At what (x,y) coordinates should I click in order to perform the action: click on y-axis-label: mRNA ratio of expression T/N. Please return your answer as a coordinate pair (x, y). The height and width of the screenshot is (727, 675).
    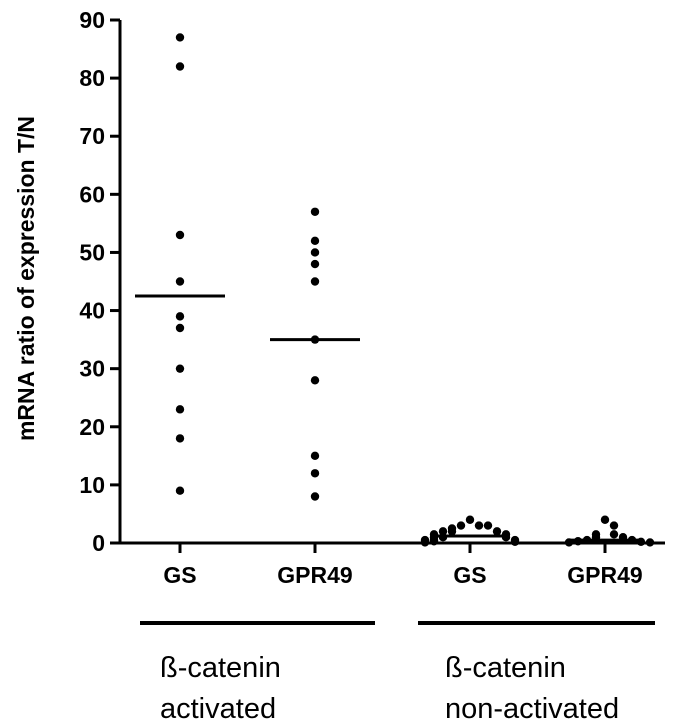
    Looking at the image, I should click on (26, 278).